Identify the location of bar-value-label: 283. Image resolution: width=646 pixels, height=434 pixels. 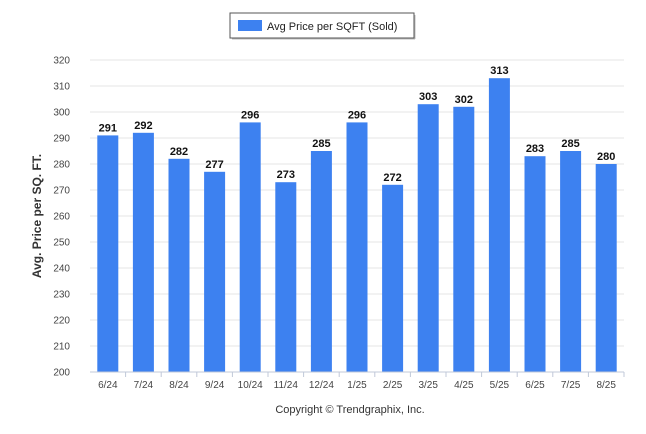
(535, 149).